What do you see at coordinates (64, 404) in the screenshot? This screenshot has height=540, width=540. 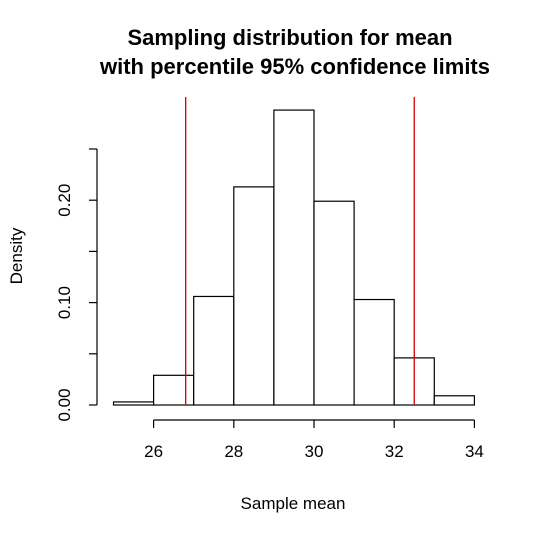 I see `y-tick-label-0: 0.00` at bounding box center [64, 404].